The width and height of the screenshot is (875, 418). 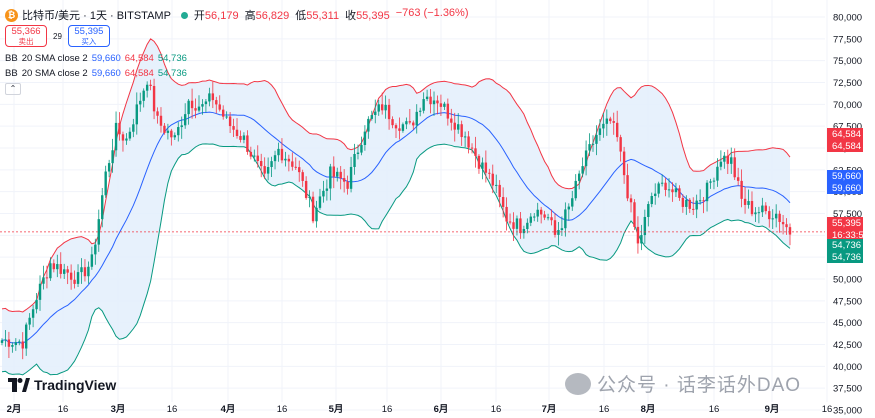 I want to click on x-tick-label: 4月, so click(x=228, y=409).